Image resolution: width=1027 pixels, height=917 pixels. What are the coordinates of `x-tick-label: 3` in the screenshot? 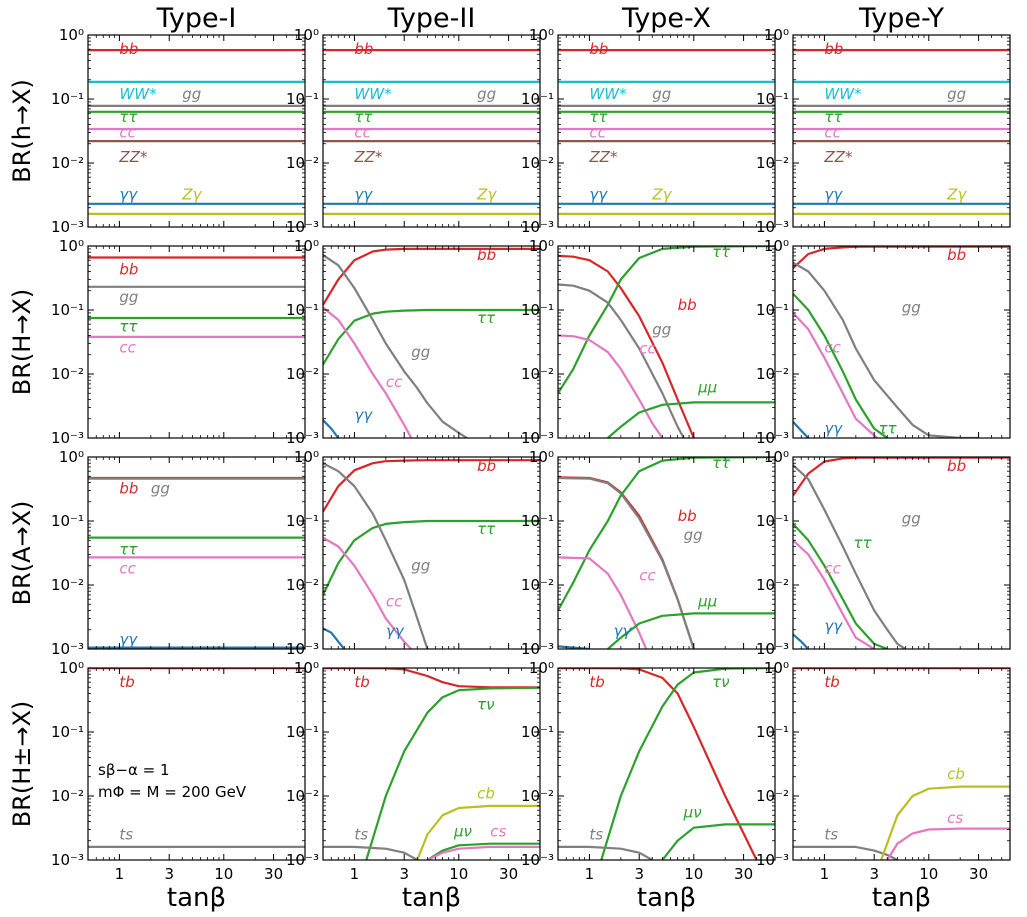 It's located at (639, 874).